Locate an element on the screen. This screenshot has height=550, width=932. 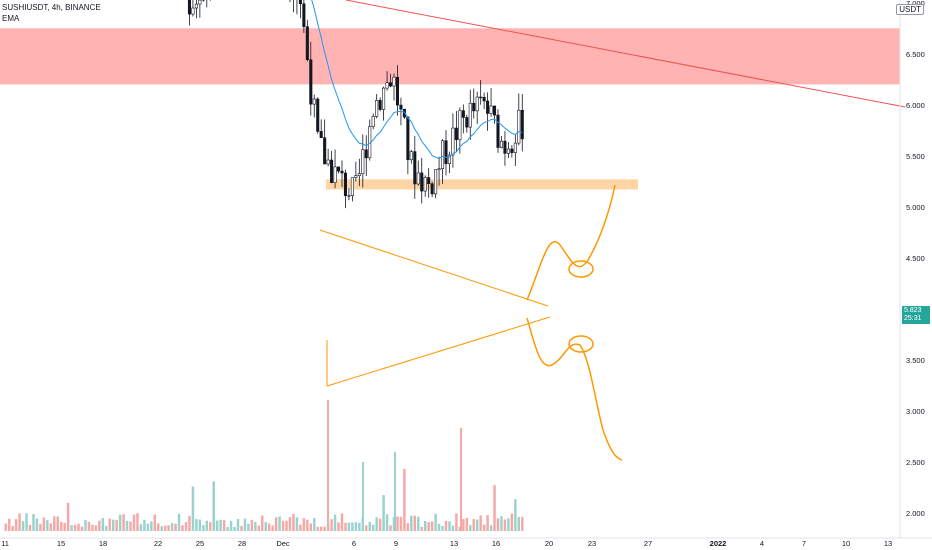
x-tick-label: 23 is located at coordinates (592, 543).